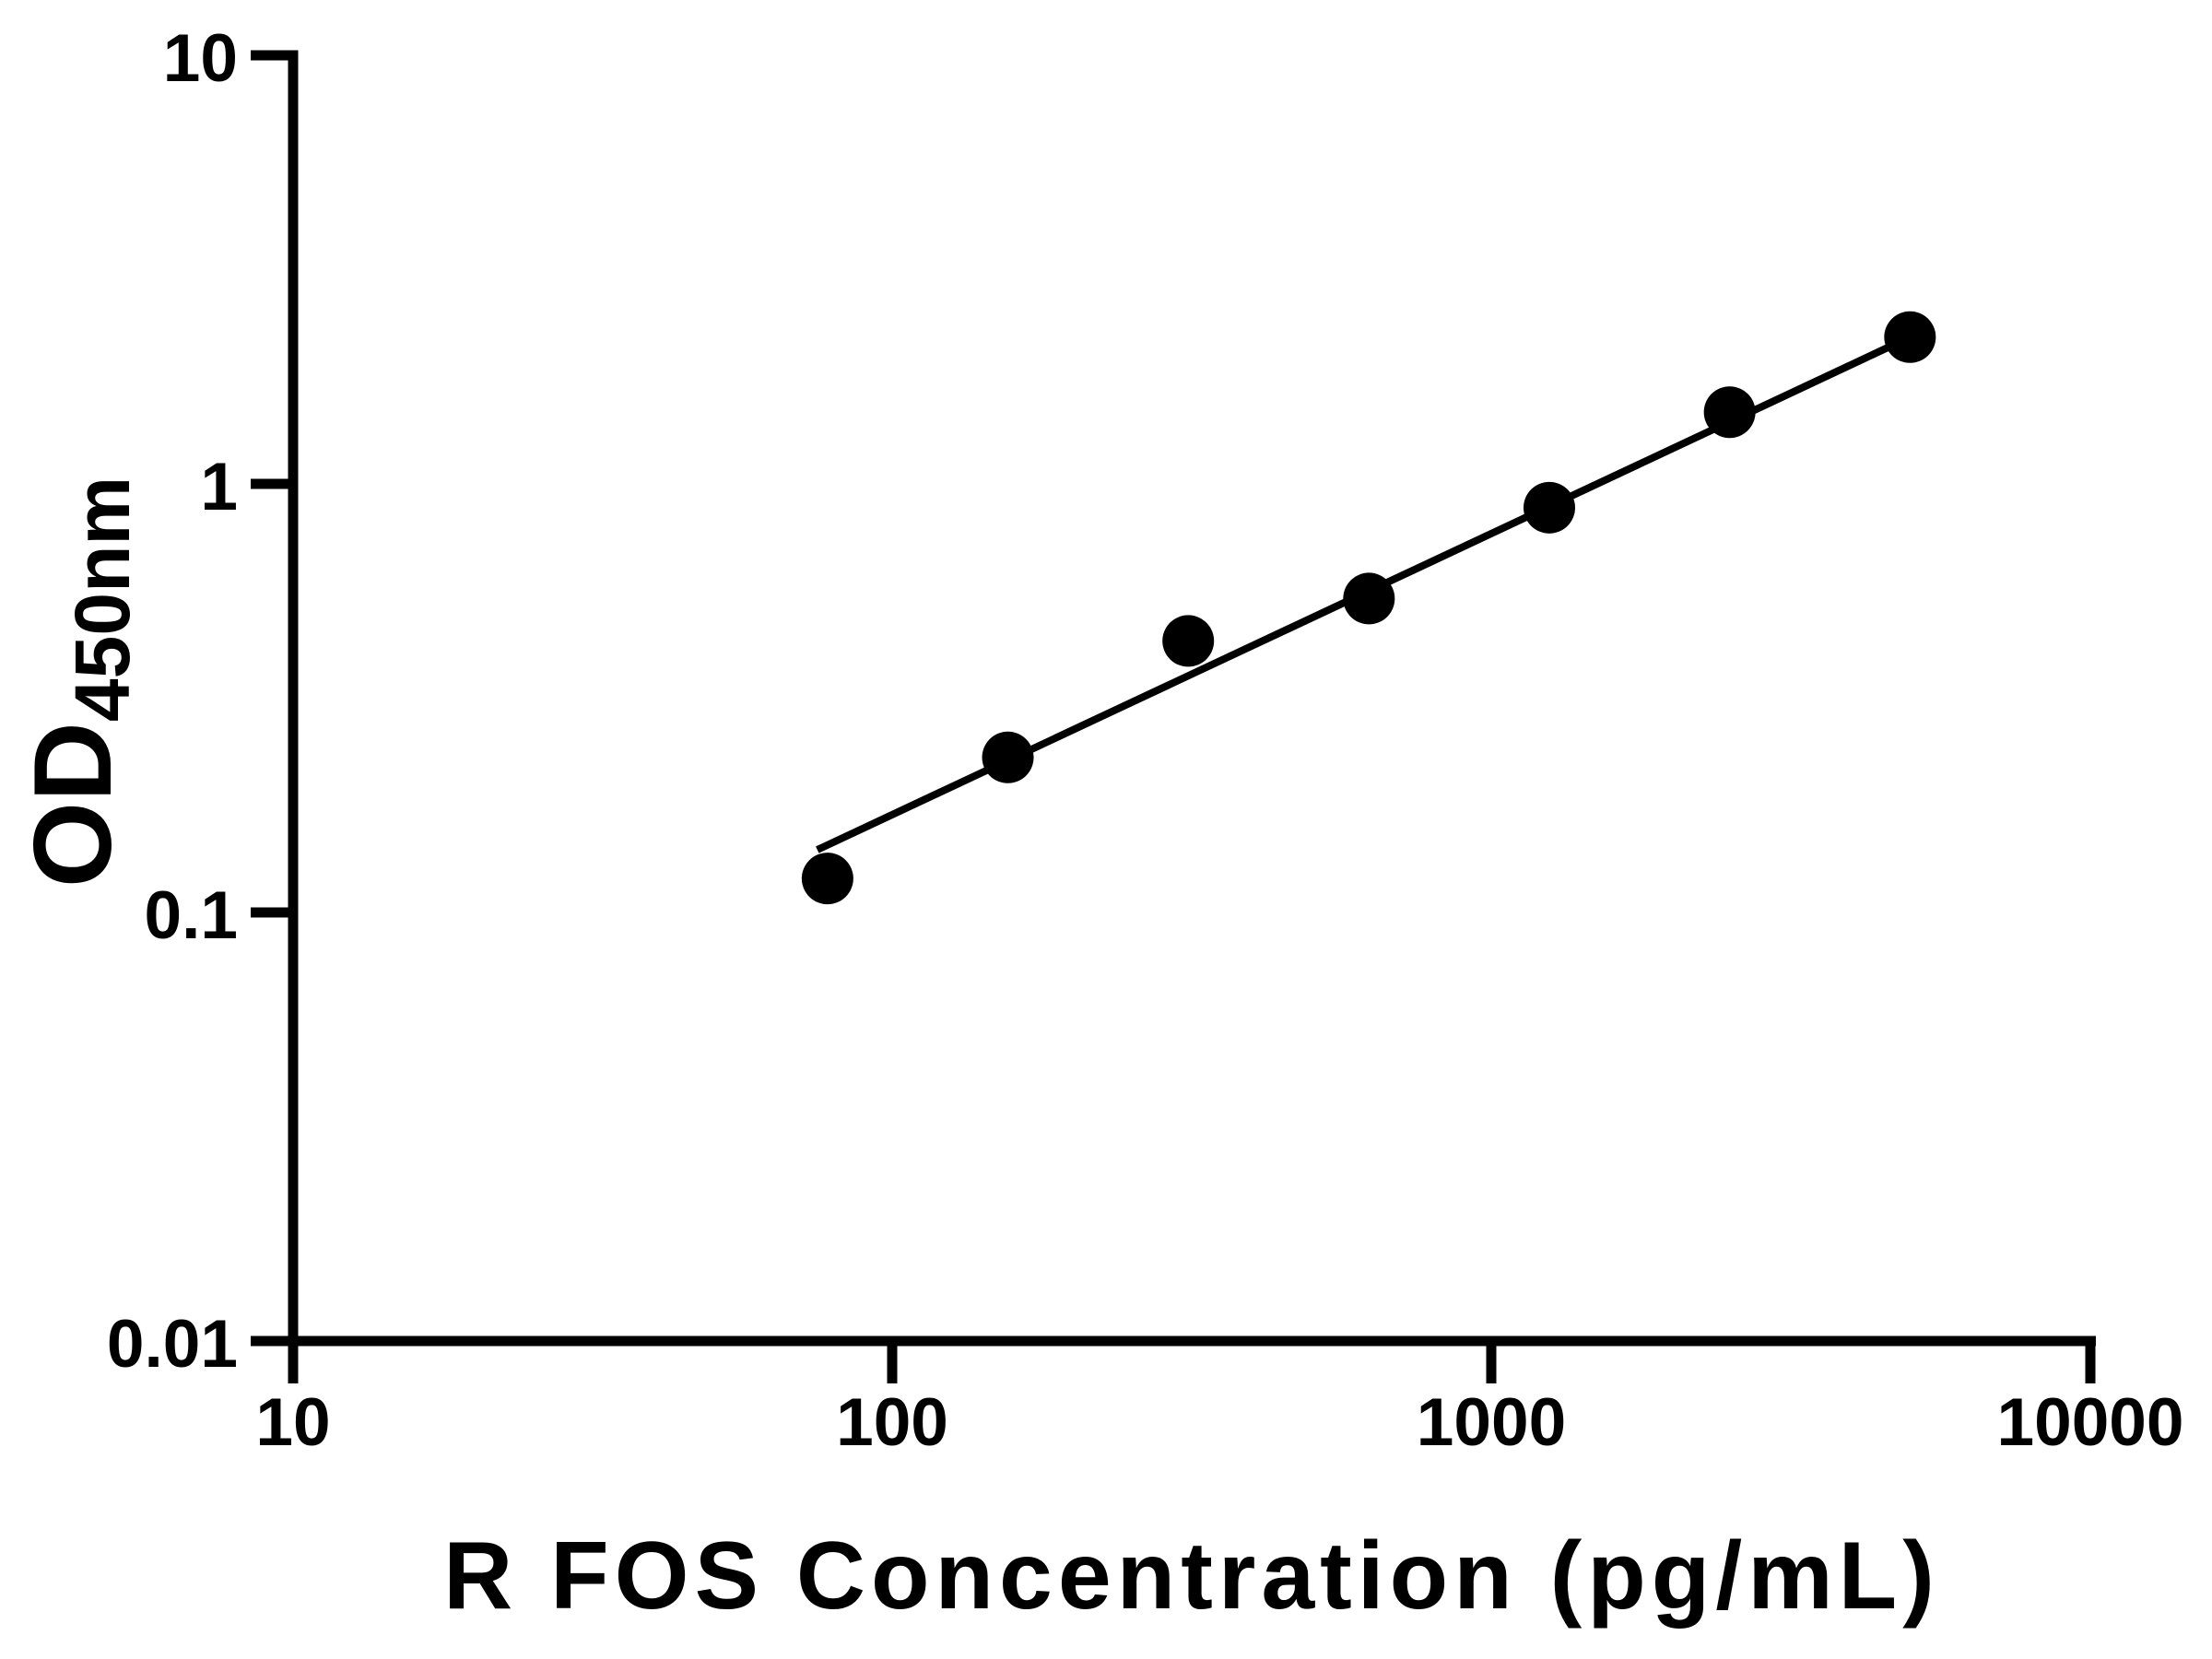 This screenshot has height=1659, width=2212. What do you see at coordinates (200, 58) in the screenshot?
I see `y-tick-label: 10` at bounding box center [200, 58].